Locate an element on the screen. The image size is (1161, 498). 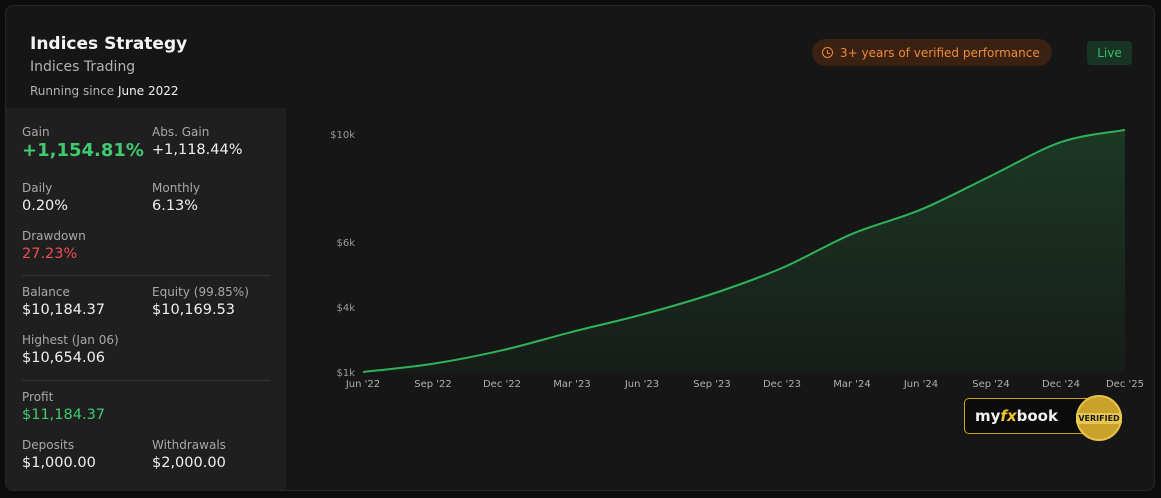
highest-stat: Highest (Jan 06) $10,654.06 is located at coordinates (70, 350).